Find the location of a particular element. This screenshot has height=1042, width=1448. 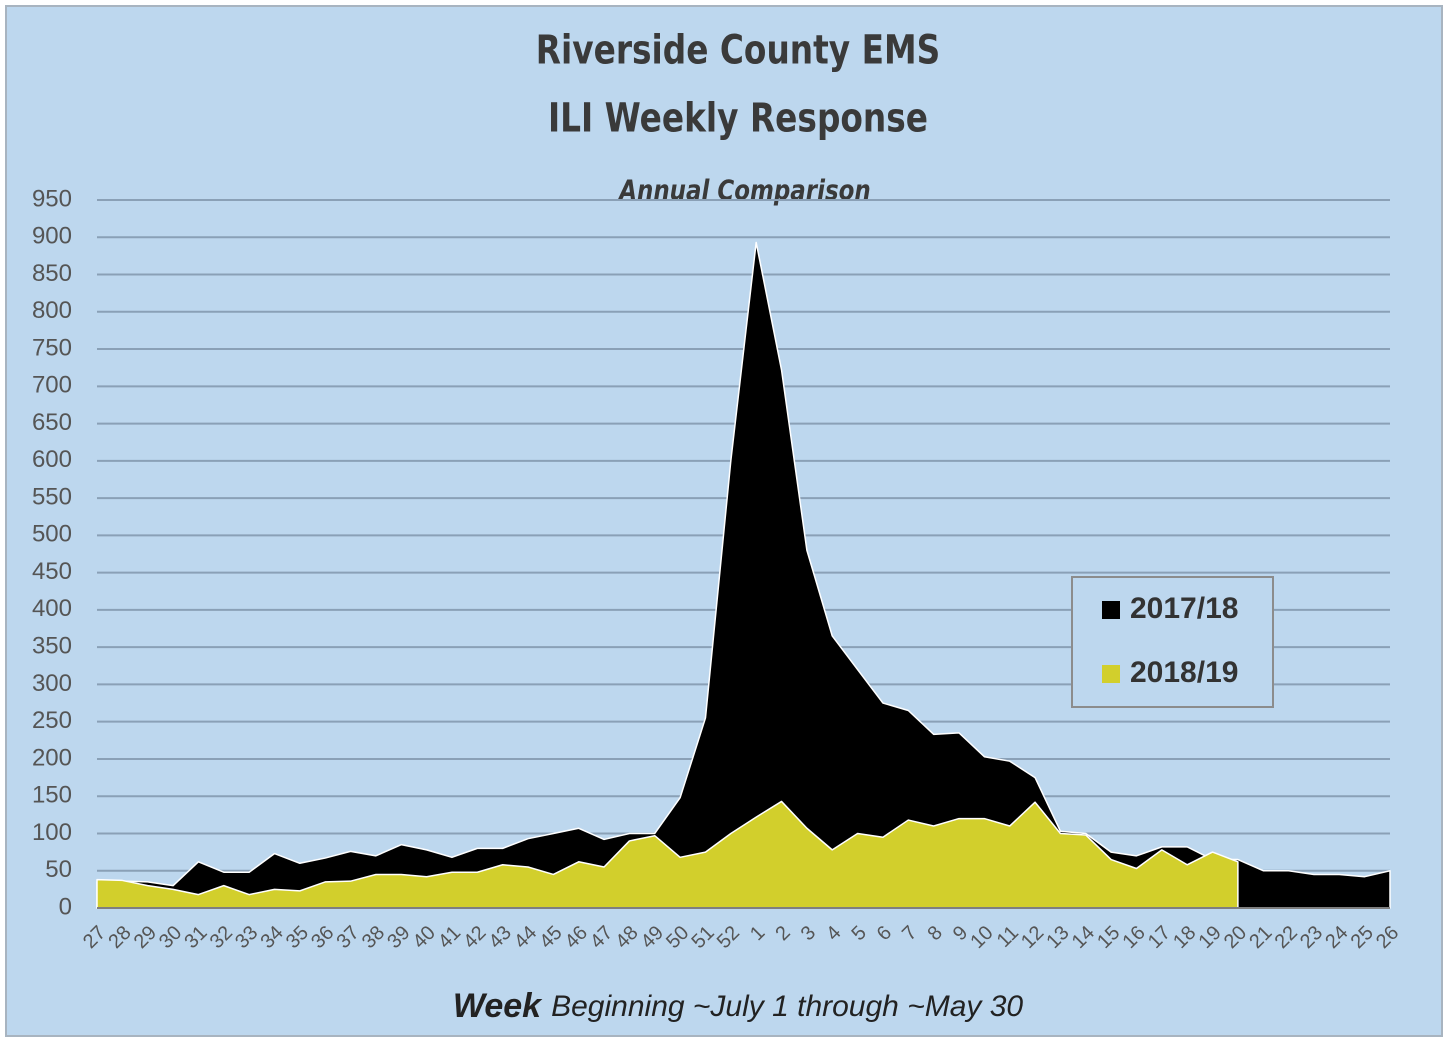

y-tick-label: 450 is located at coordinates (52, 571).